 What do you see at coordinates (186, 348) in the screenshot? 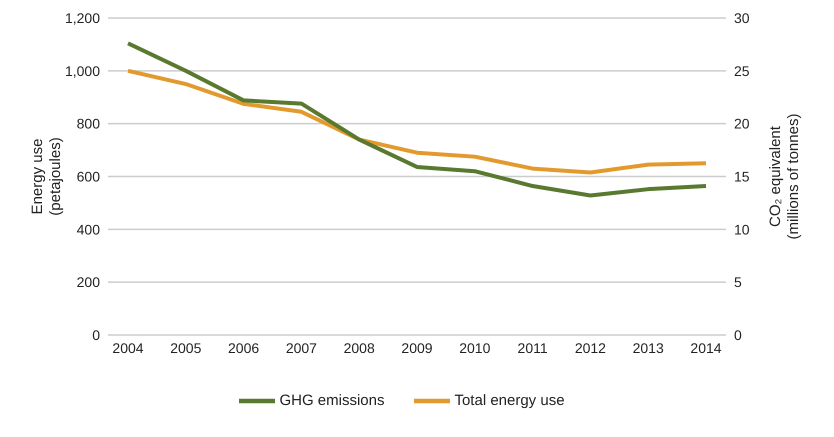
I see `x-tick-label: 2005` at bounding box center [186, 348].